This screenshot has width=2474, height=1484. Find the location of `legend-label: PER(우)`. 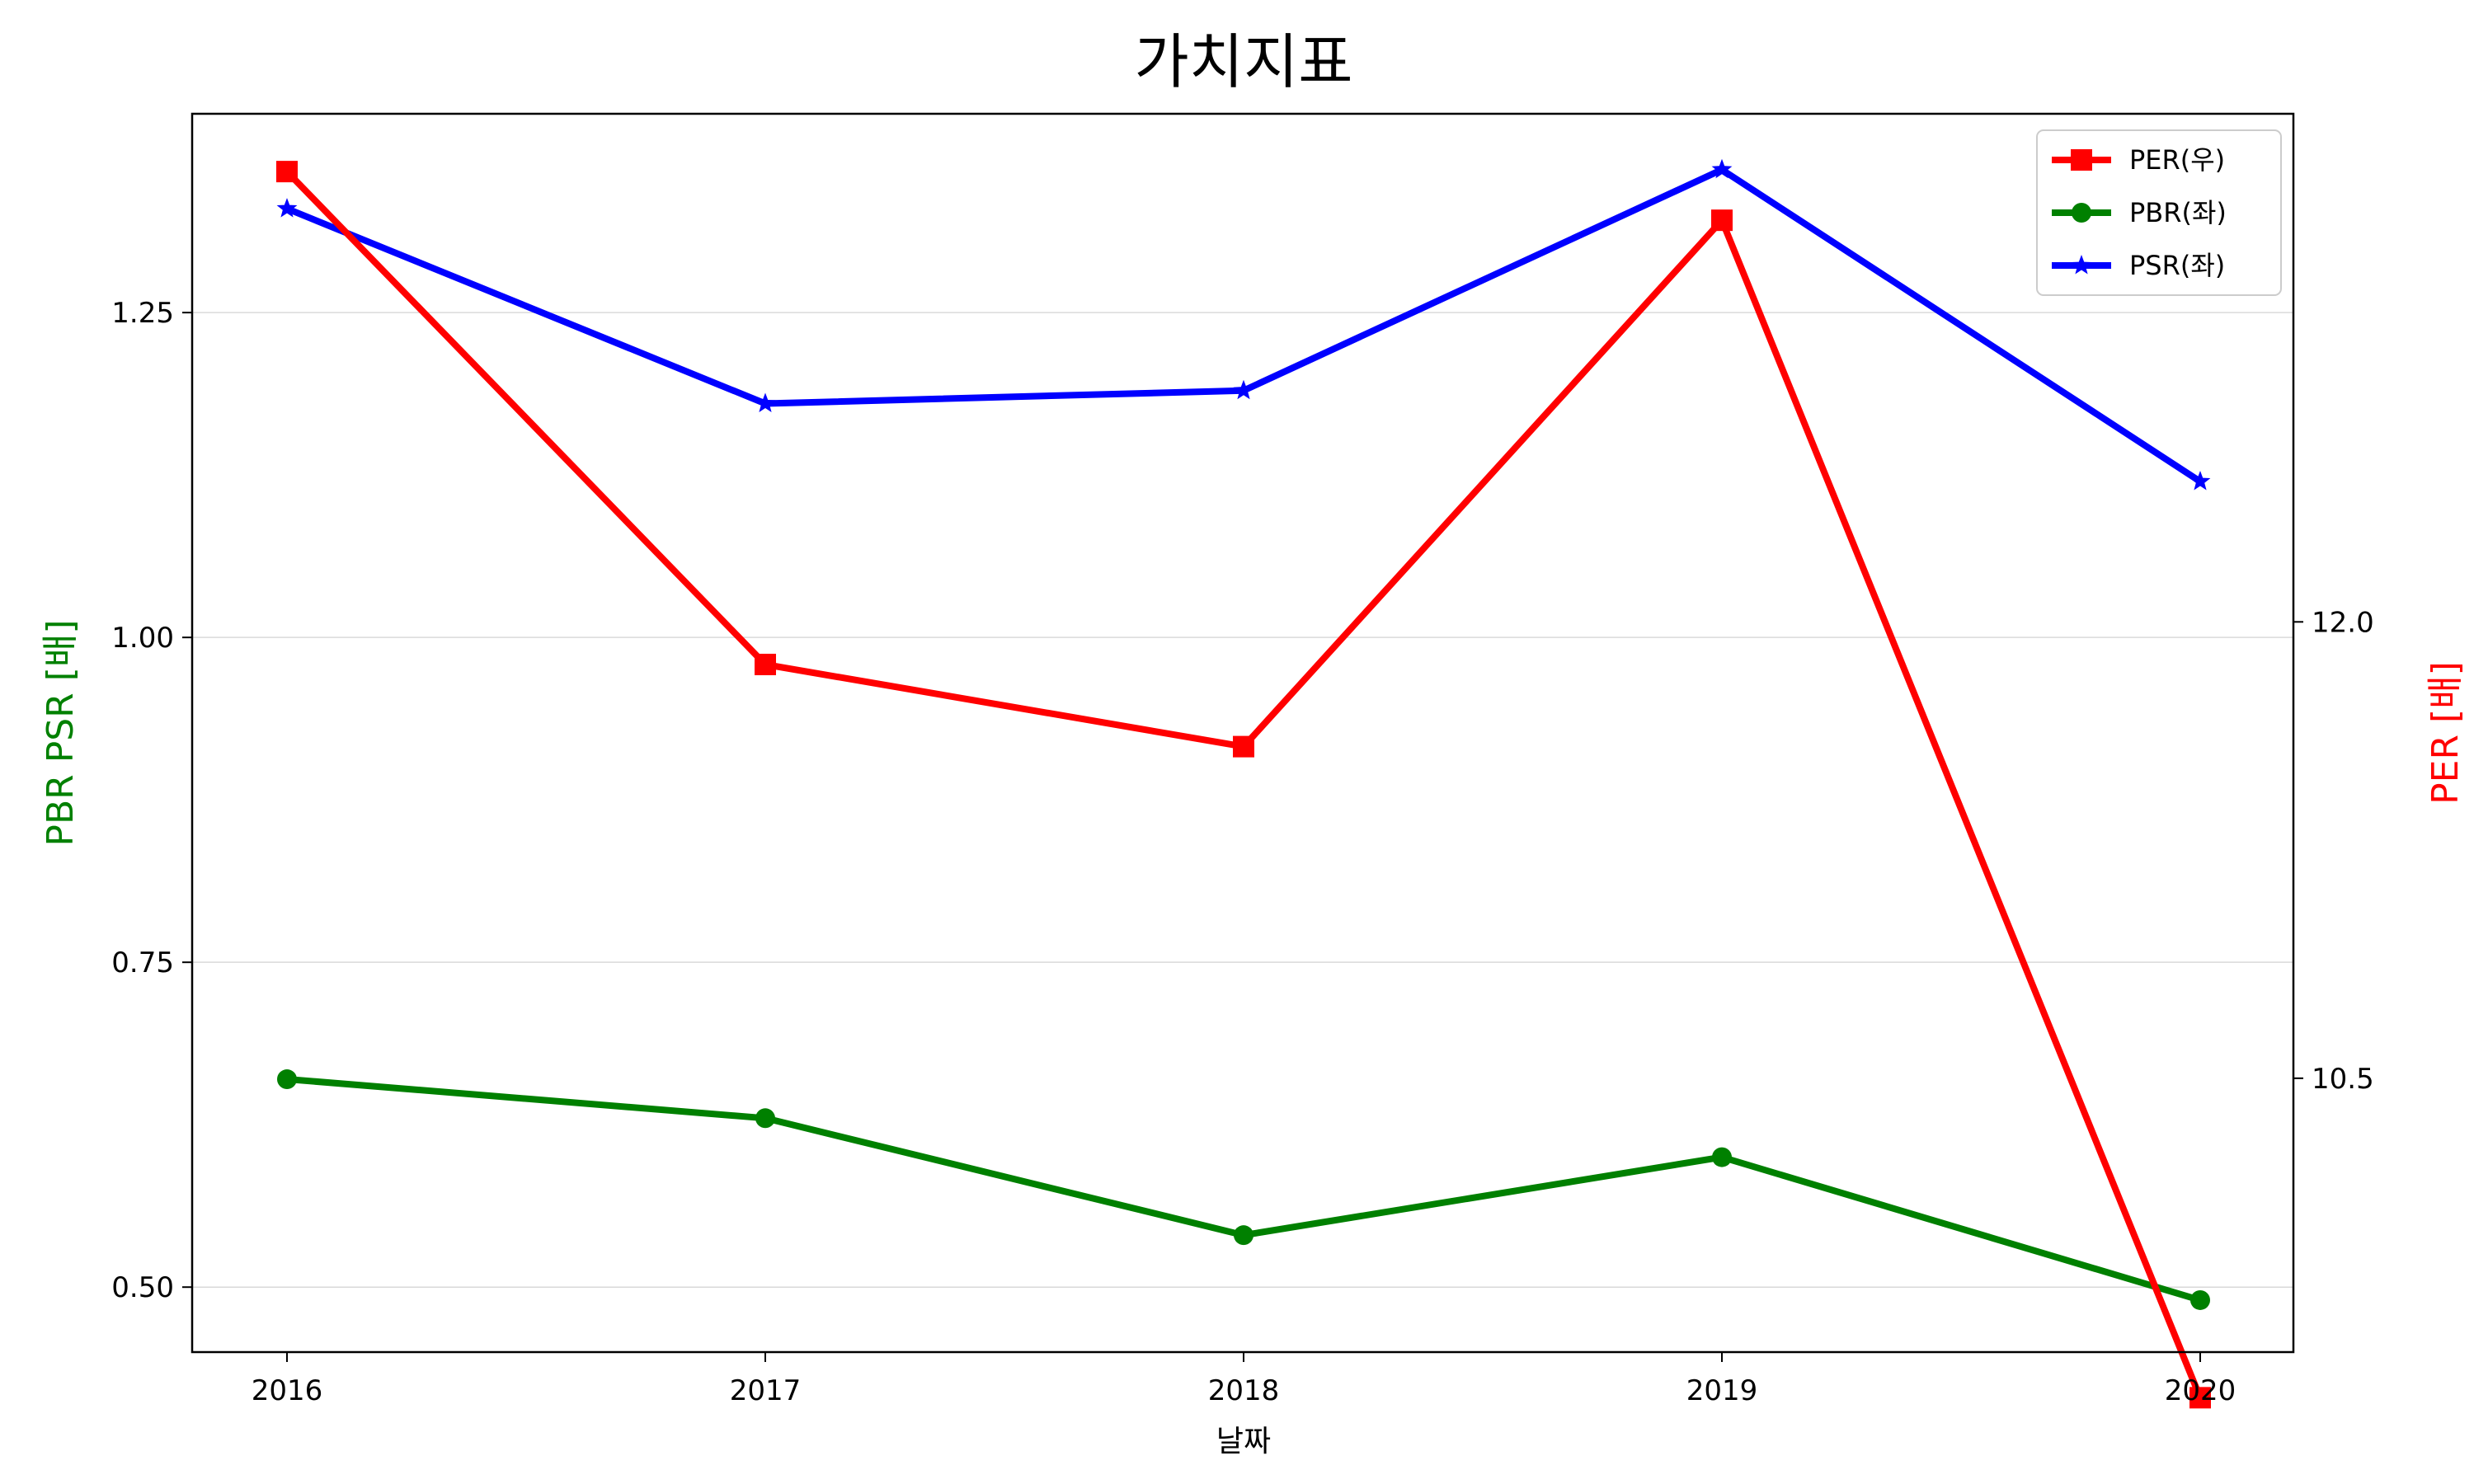

legend-label: PER(우) is located at coordinates (2177, 160).